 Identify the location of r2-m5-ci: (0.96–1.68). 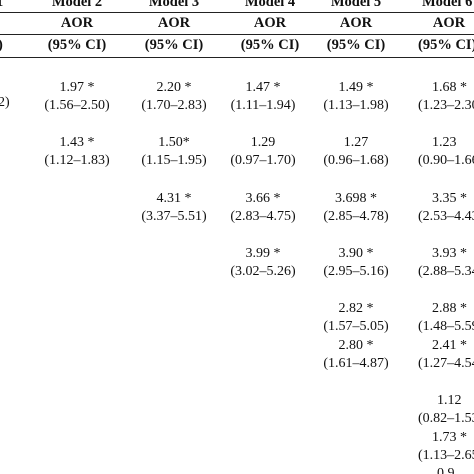
(356, 160).